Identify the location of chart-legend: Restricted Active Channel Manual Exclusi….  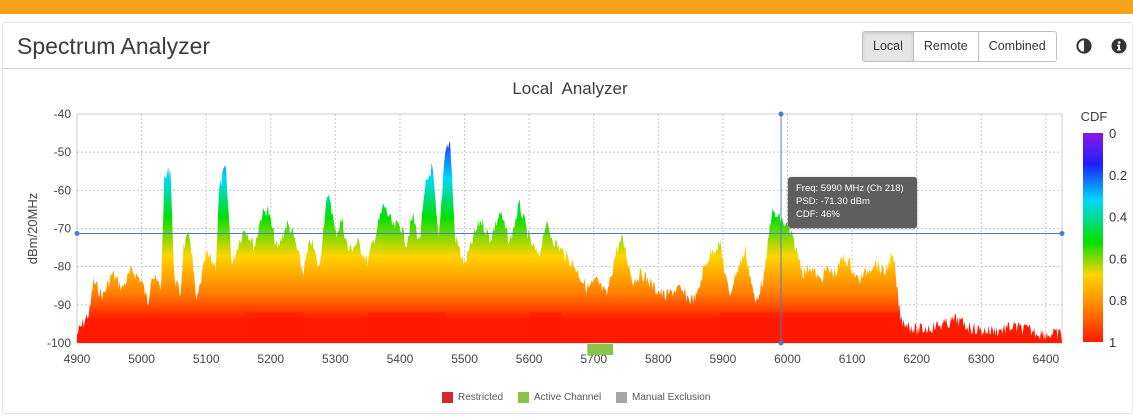
(566, 400).